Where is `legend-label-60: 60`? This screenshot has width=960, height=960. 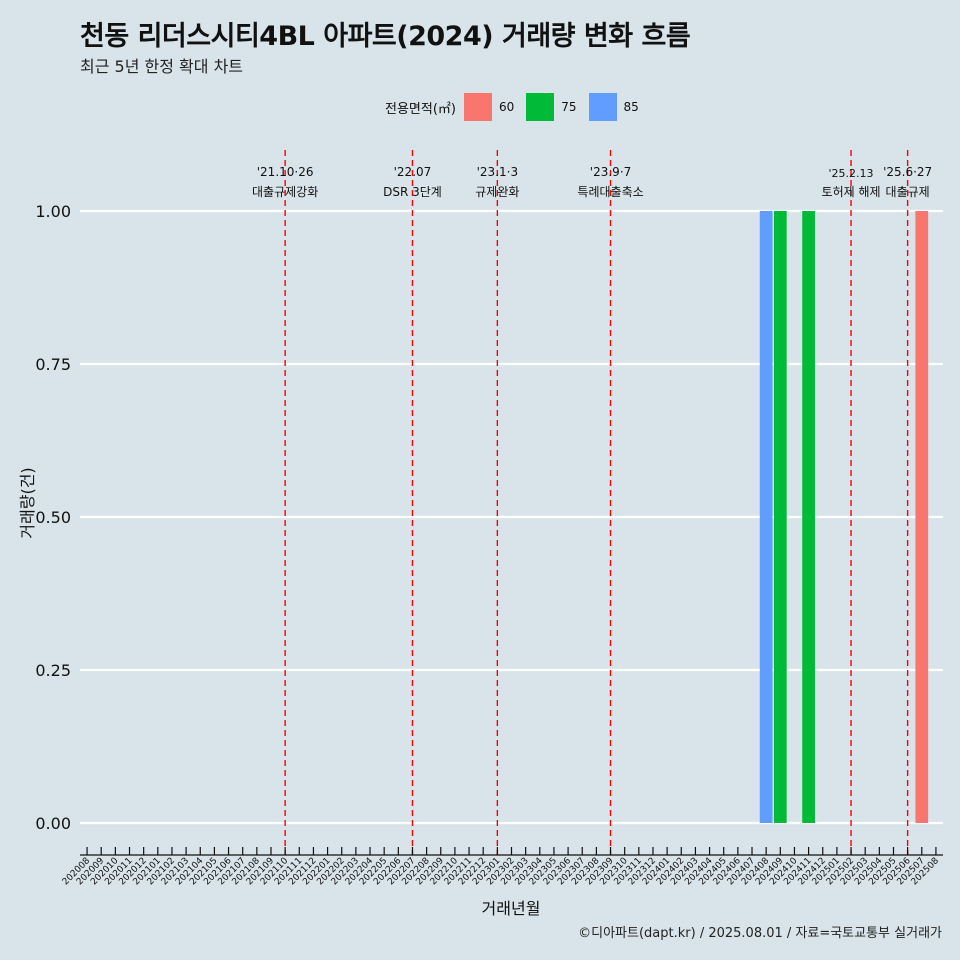
legend-label-60: 60 is located at coordinates (506, 107).